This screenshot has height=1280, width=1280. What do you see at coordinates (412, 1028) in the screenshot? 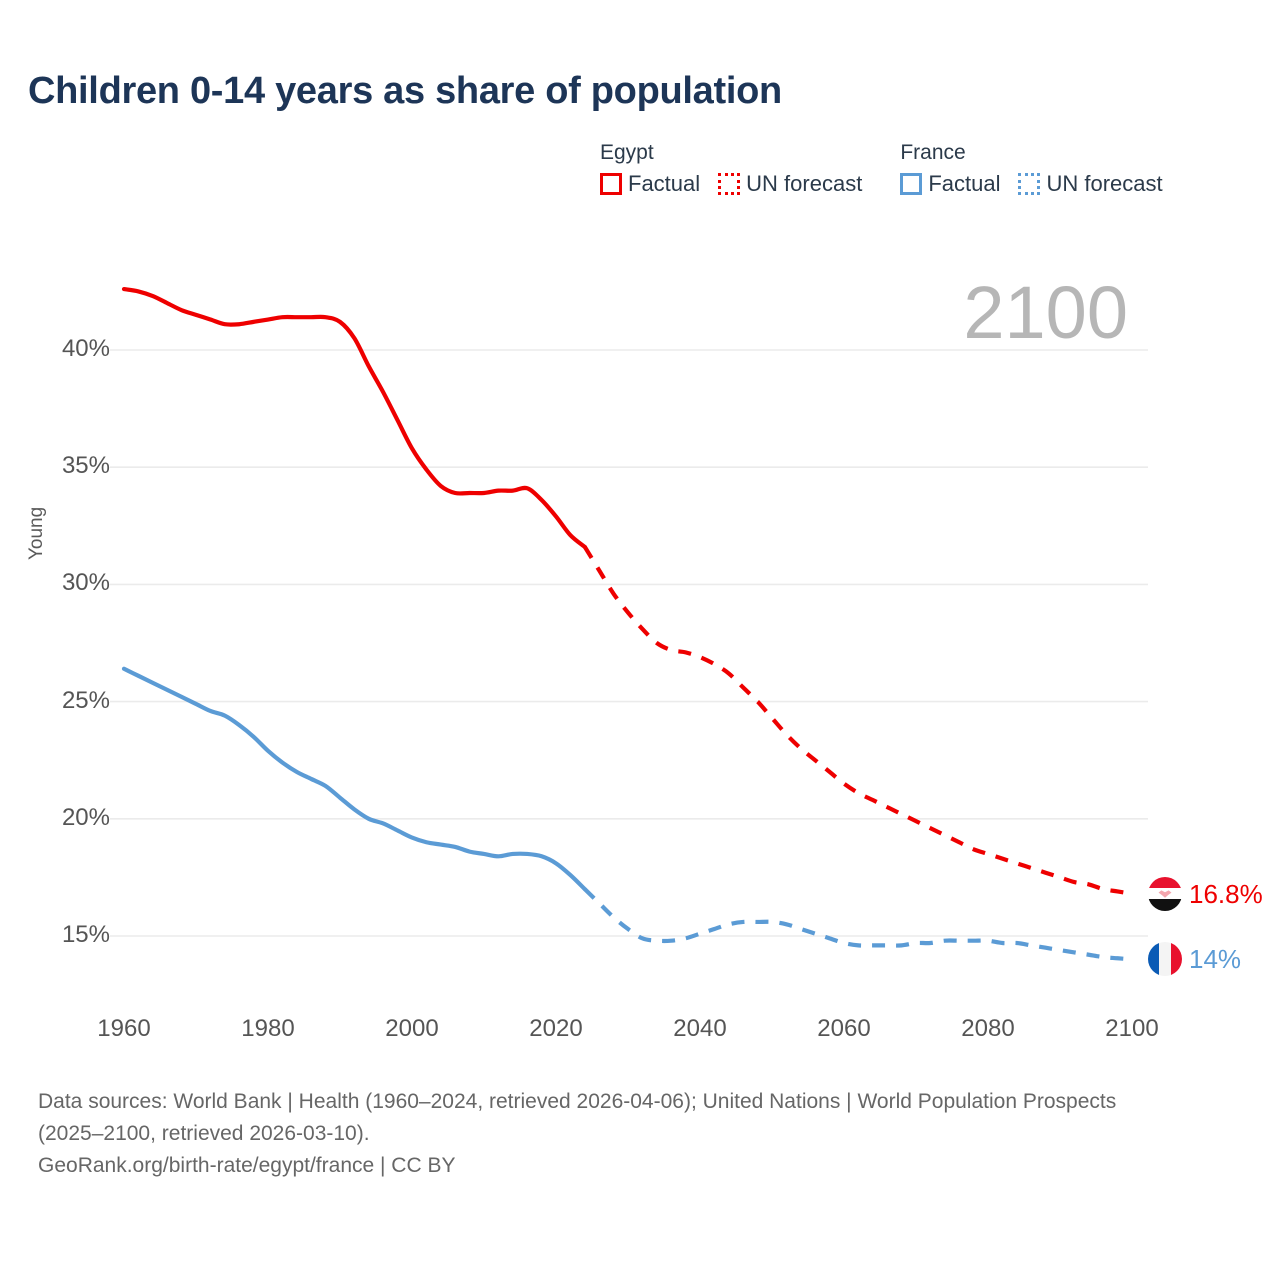
I see `x-tick-label-2000: 2000` at bounding box center [412, 1028].